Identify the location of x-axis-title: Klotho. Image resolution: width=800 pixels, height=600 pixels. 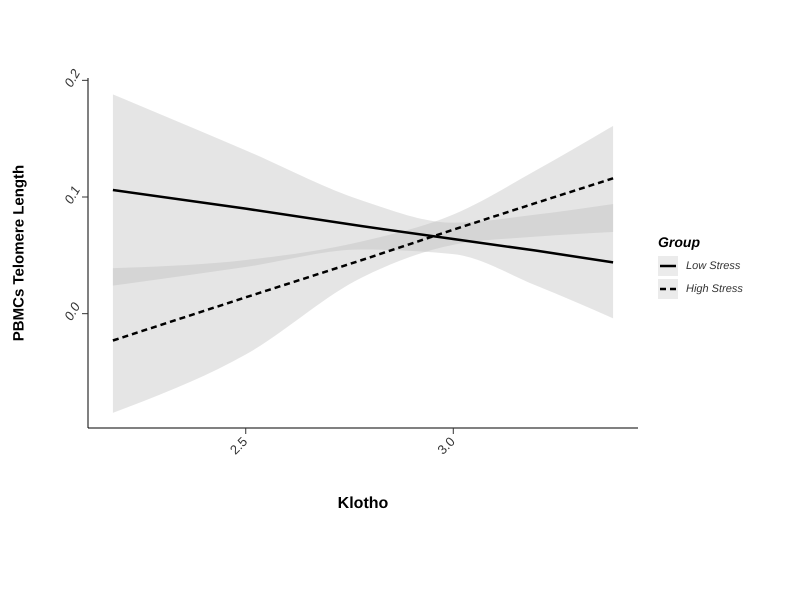
(363, 503).